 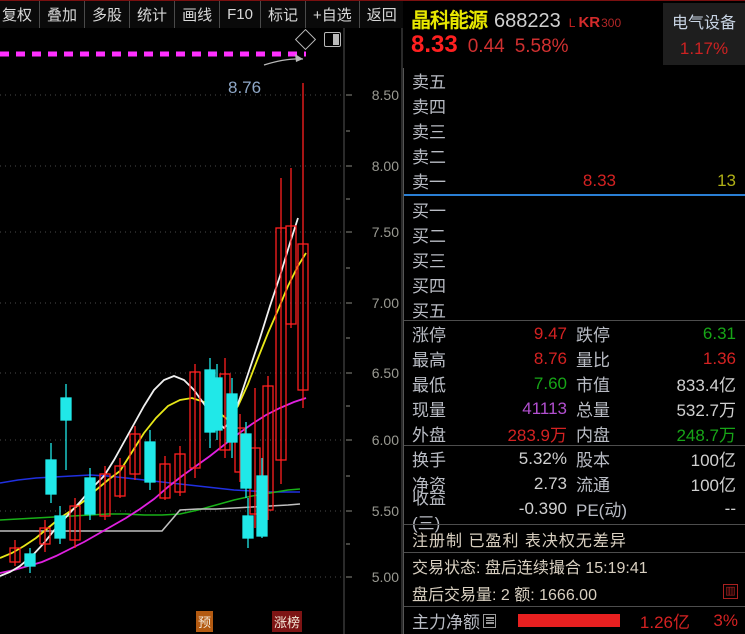 I want to click on toolbar-duogu: 多股, so click(x=108, y=14).